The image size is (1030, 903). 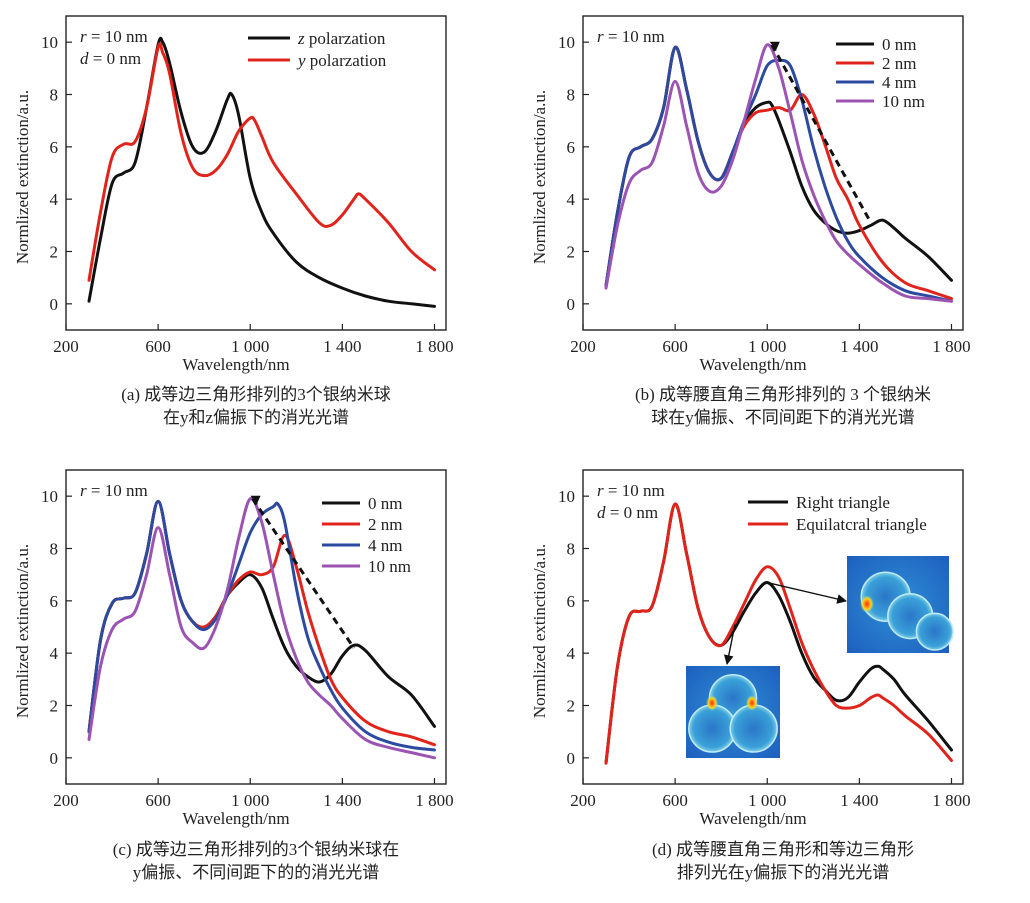 What do you see at coordinates (729, 644) in the screenshot?
I see `pointer-arrow-equilateral-triangle` at bounding box center [729, 644].